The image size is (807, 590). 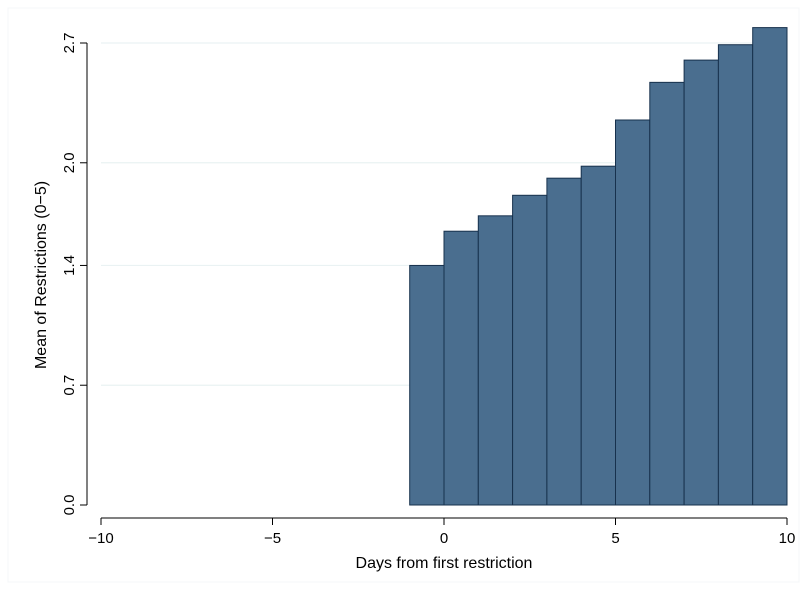 I want to click on x-tick-label-1: −5, so click(x=272, y=538).